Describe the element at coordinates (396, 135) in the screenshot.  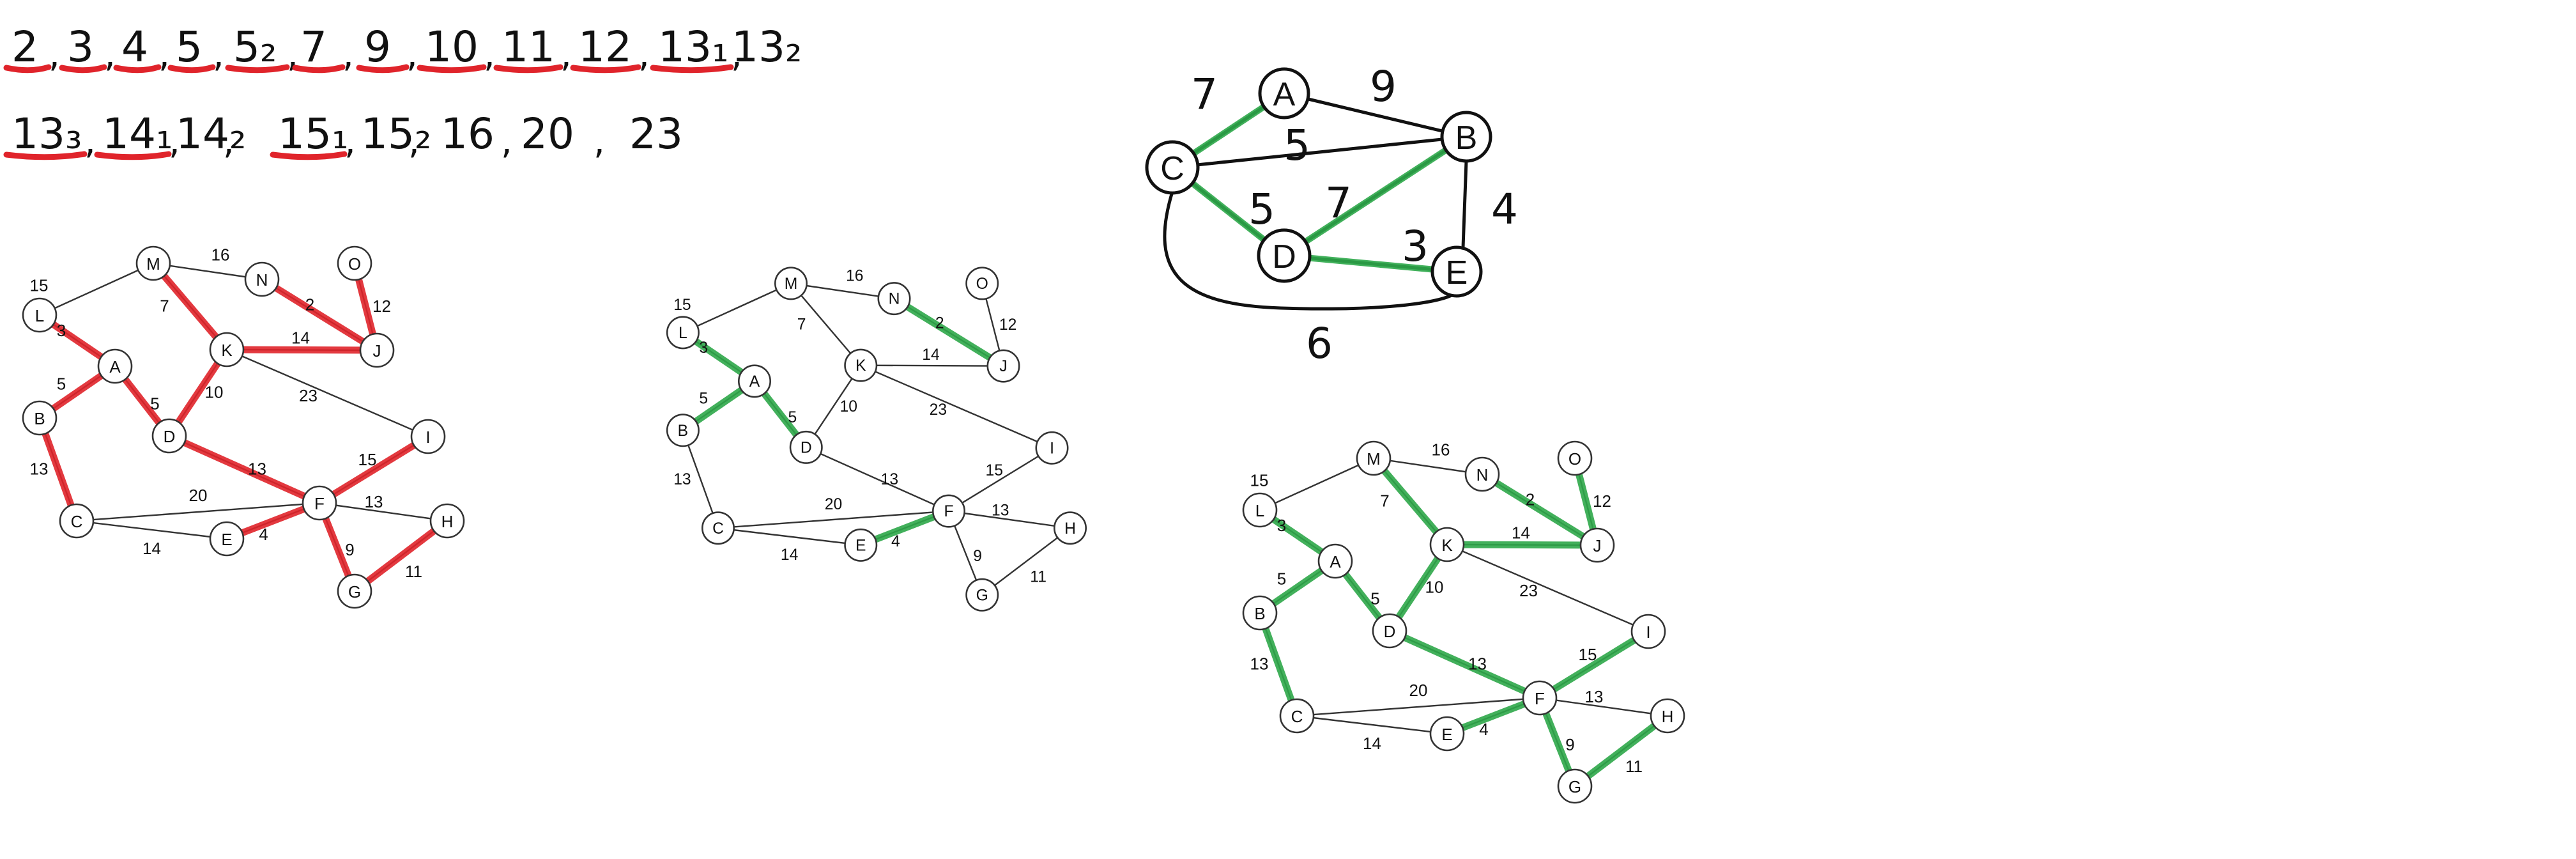
I see `sorted-weight-item: 15₂,` at that location.